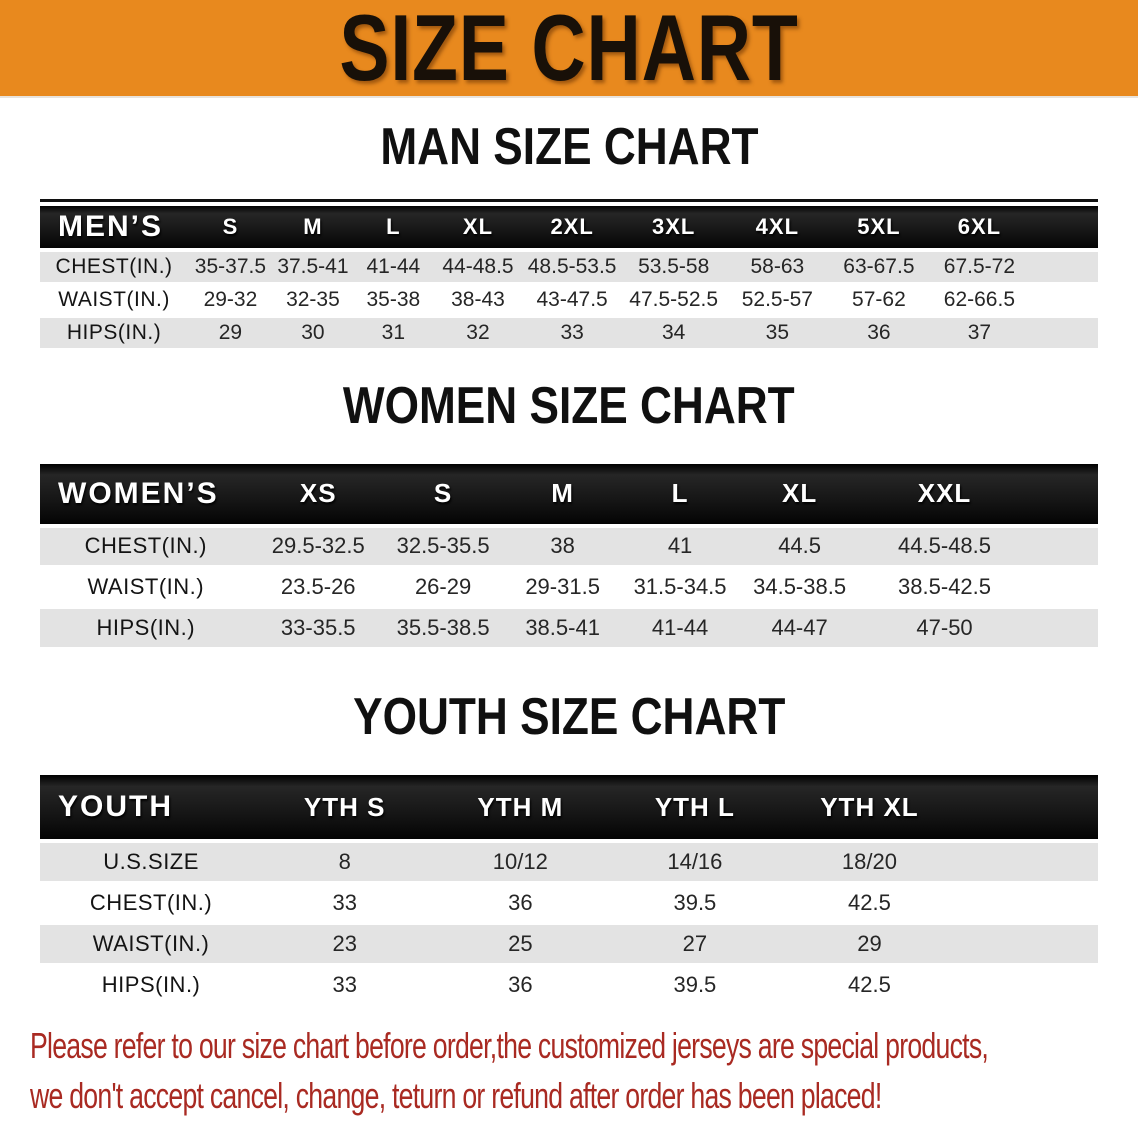  What do you see at coordinates (151, 861) in the screenshot?
I see `row-label-cell: U.S.SIZE` at bounding box center [151, 861].